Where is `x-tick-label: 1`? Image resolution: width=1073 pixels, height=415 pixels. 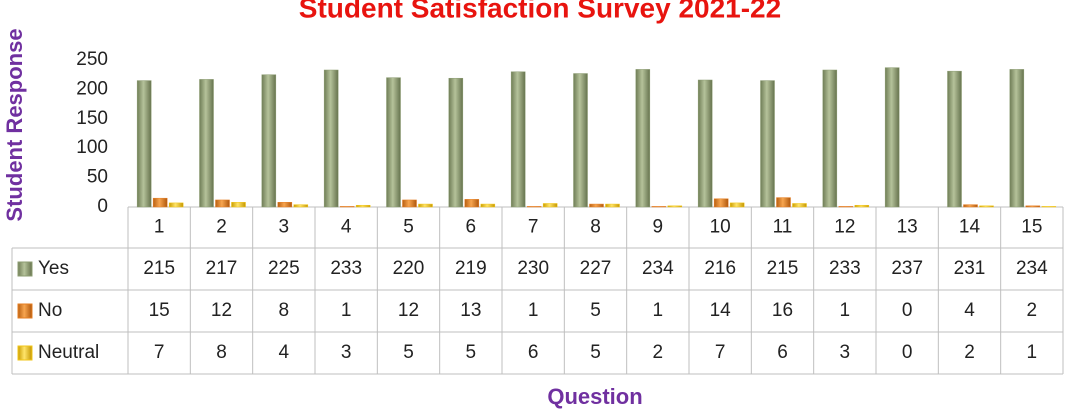
x-tick-label: 1 is located at coordinates (159, 227).